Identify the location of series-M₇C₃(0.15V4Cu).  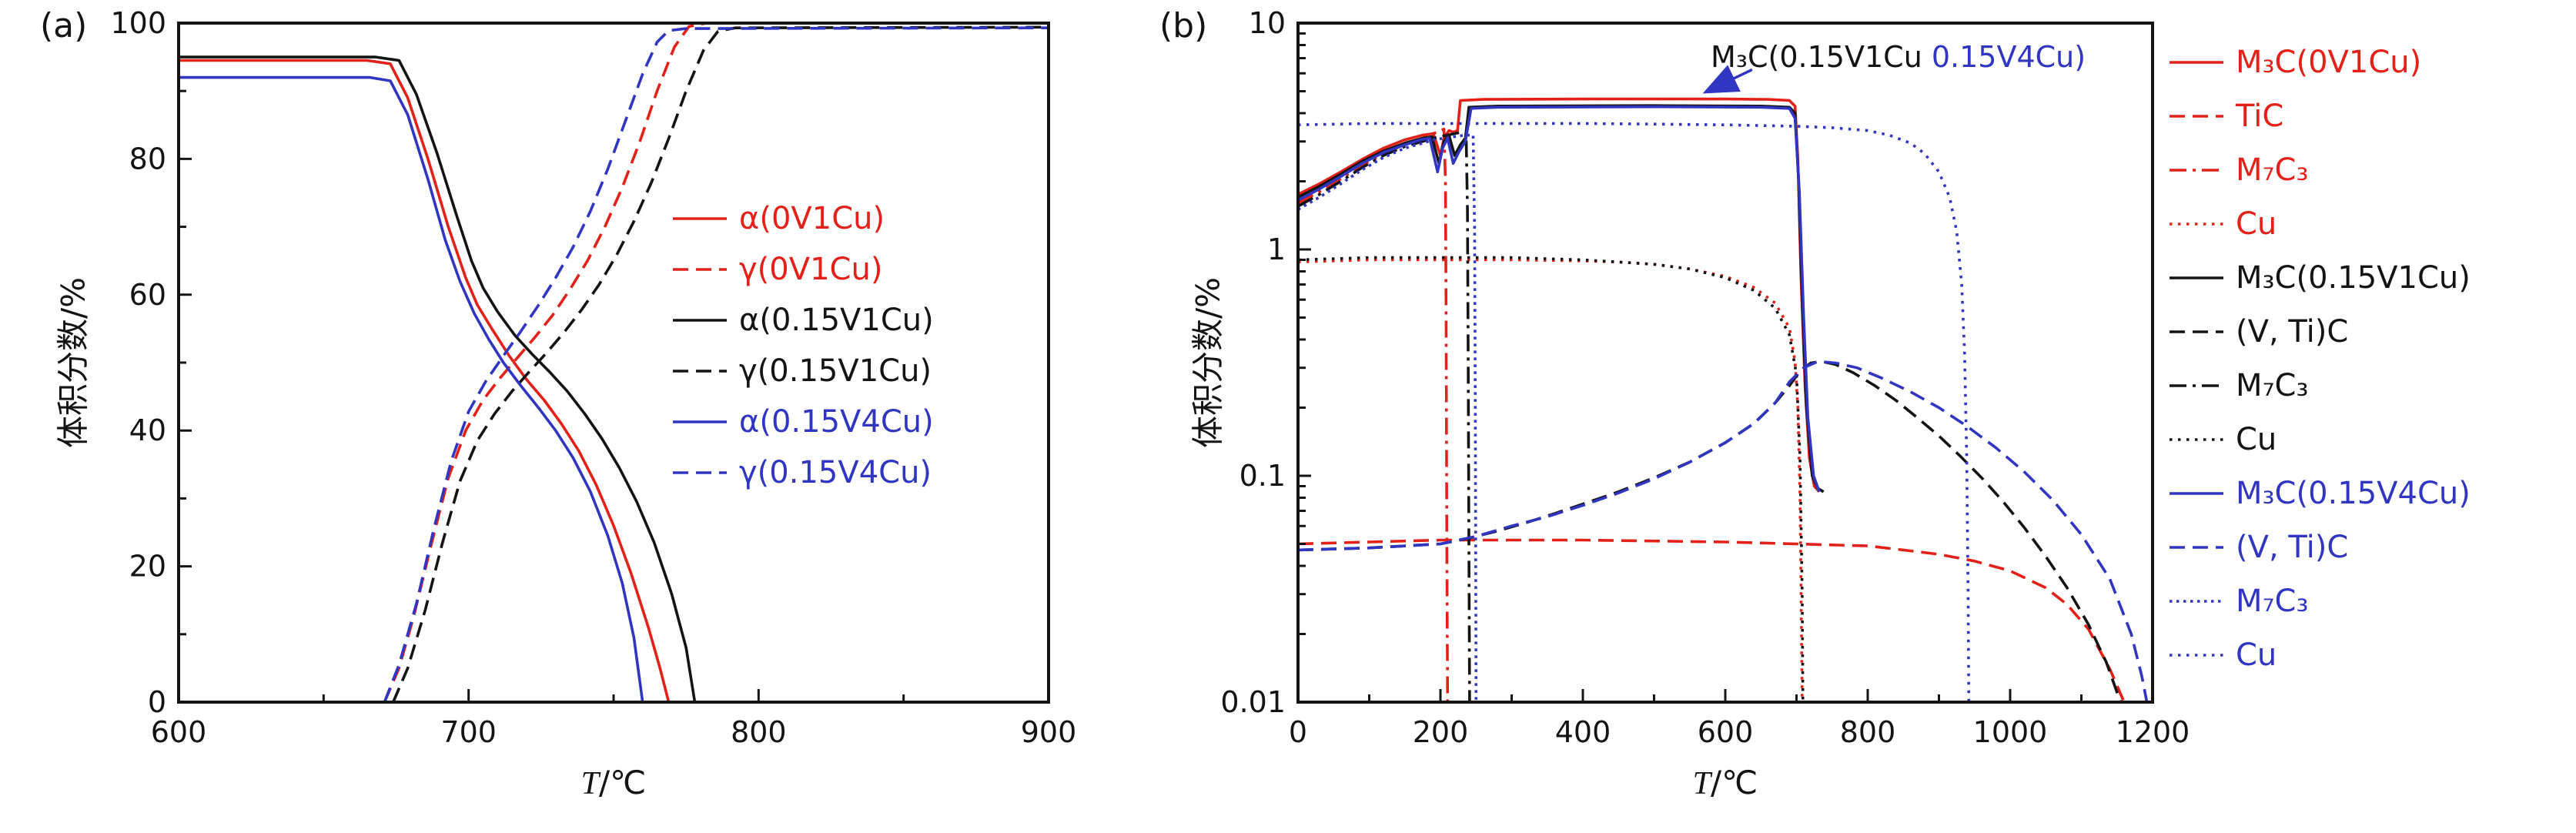
(1387, 418).